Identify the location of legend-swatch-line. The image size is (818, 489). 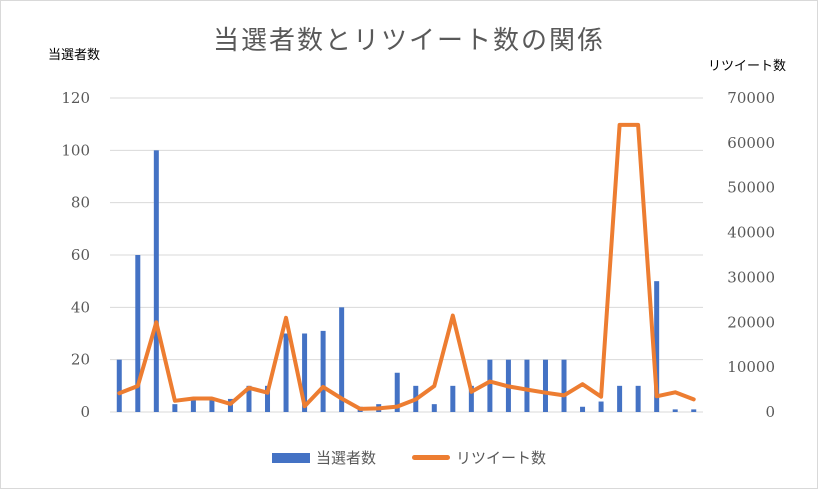
(431, 457).